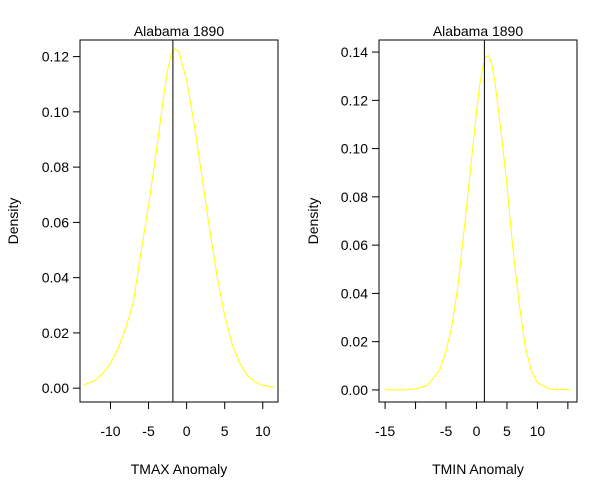  Describe the element at coordinates (179, 469) in the screenshot. I see `x-axis-label: TMAX Anomaly` at that location.